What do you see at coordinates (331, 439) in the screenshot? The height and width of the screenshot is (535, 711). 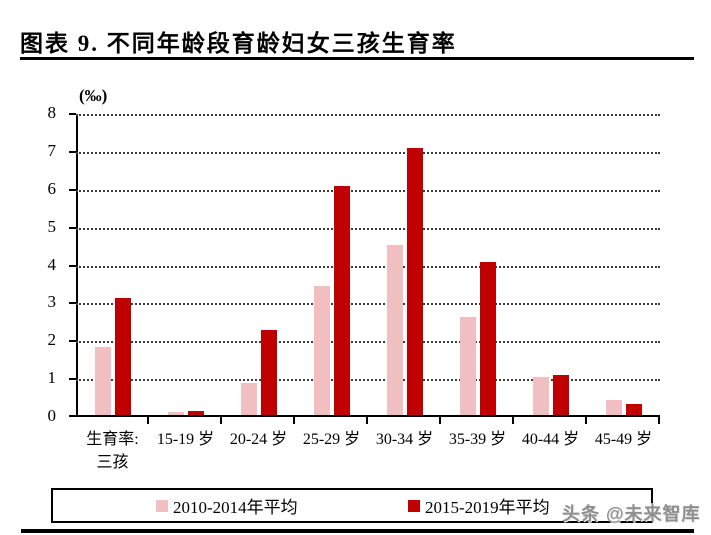 I see `x-category-label-4: 25-29 岁` at bounding box center [331, 439].